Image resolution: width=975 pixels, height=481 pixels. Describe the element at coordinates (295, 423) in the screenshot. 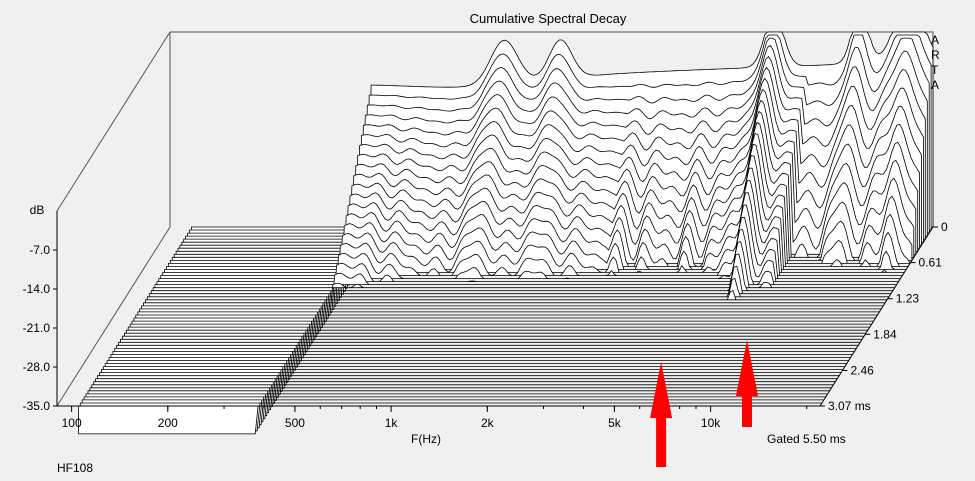

I see `x-tick-label: 500` at that location.